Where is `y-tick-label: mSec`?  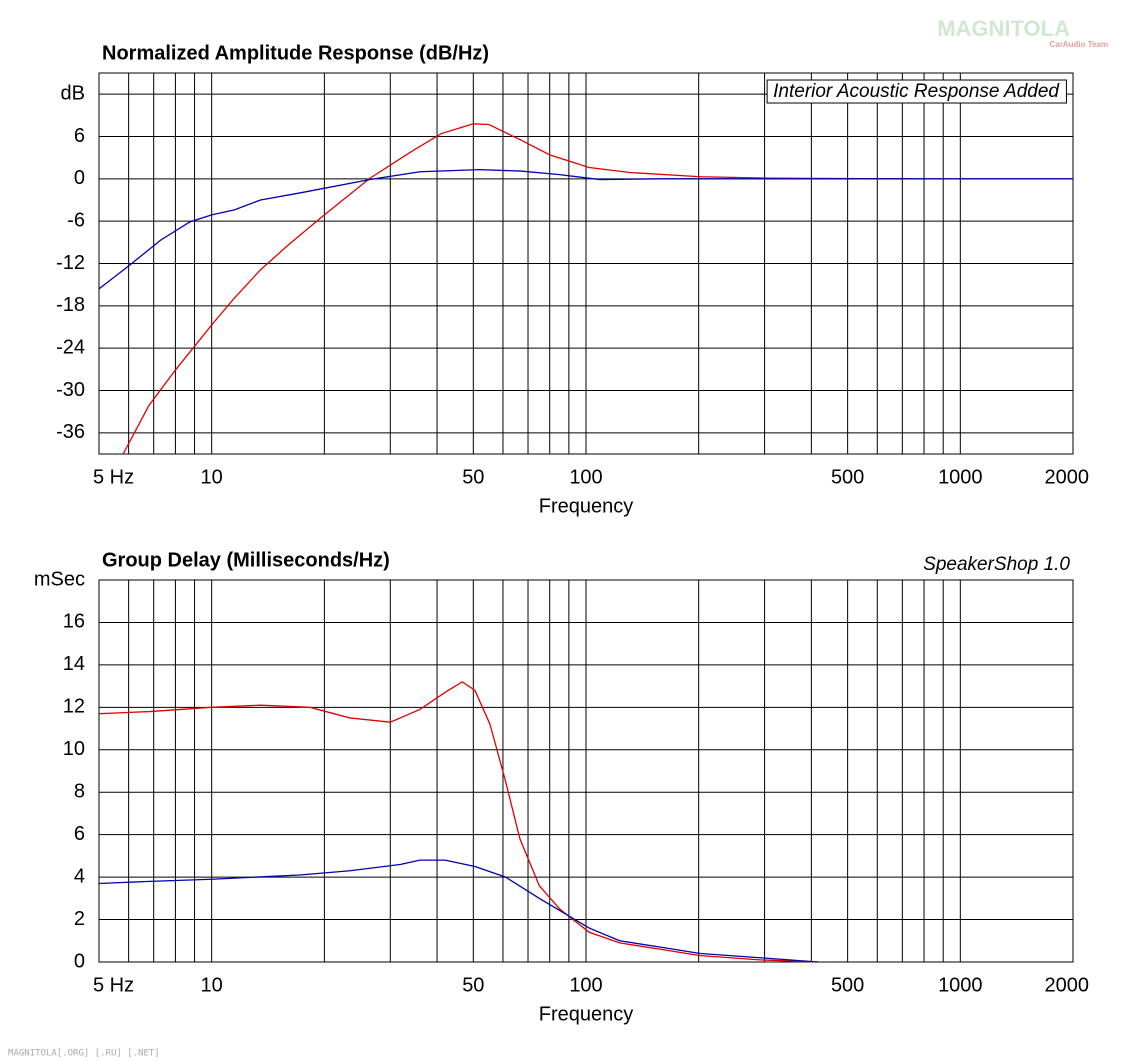
y-tick-label: mSec is located at coordinates (59, 579).